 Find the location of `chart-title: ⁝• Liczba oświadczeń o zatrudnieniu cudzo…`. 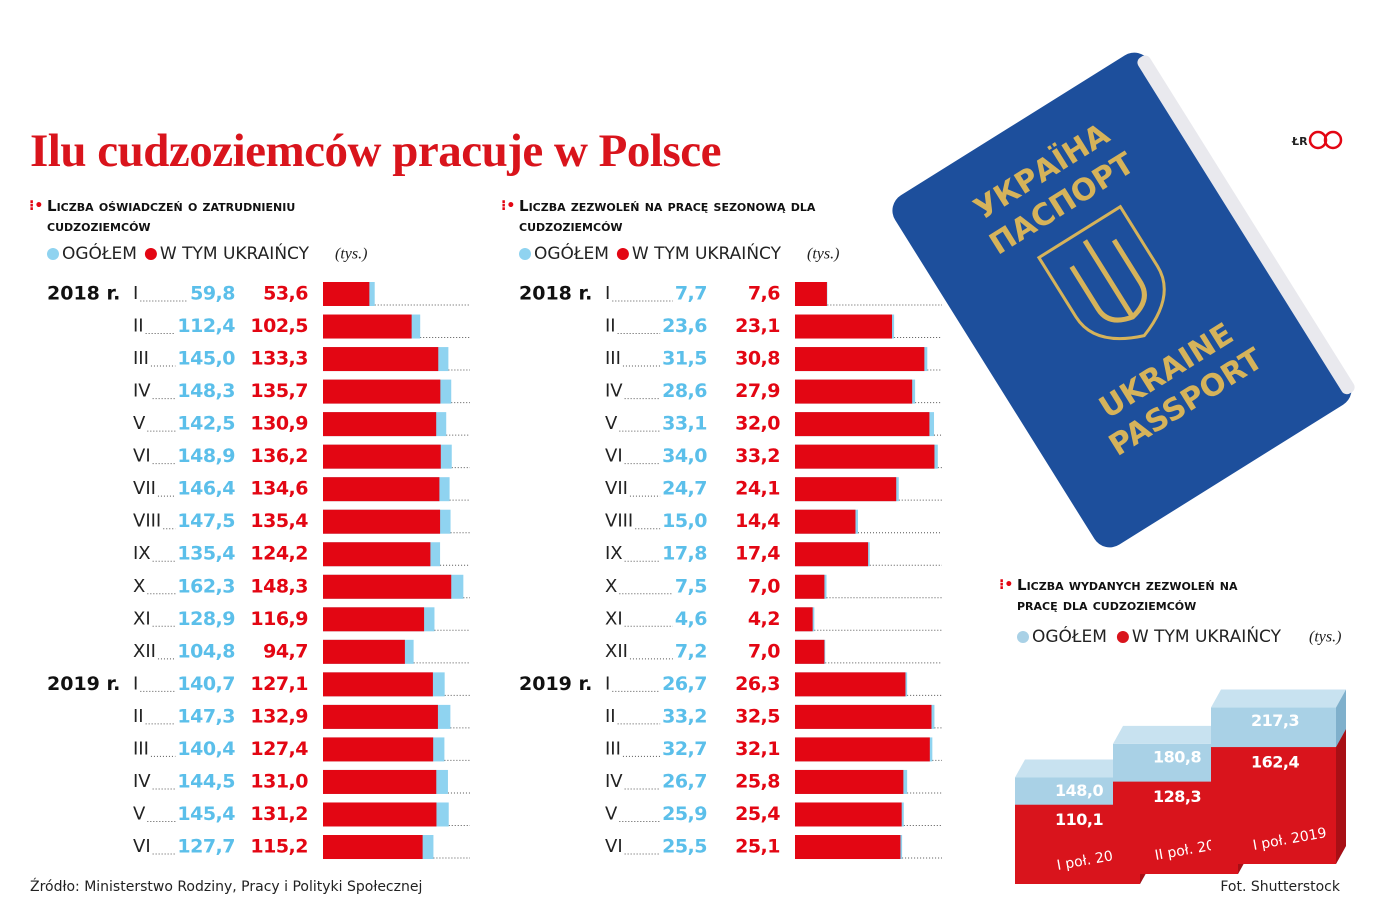

chart-title: ⁝• Liczba oświadczeń o zatrudnieniu cudzo… is located at coordinates (162, 216).